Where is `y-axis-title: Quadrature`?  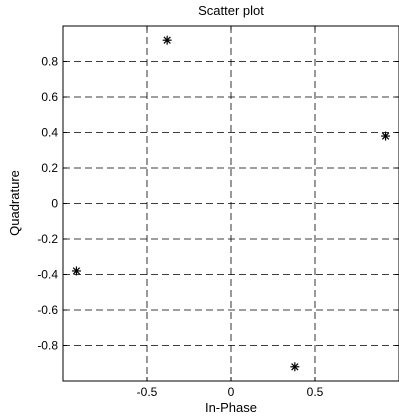
y-axis-title: Quadrature is located at coordinates (14, 203).